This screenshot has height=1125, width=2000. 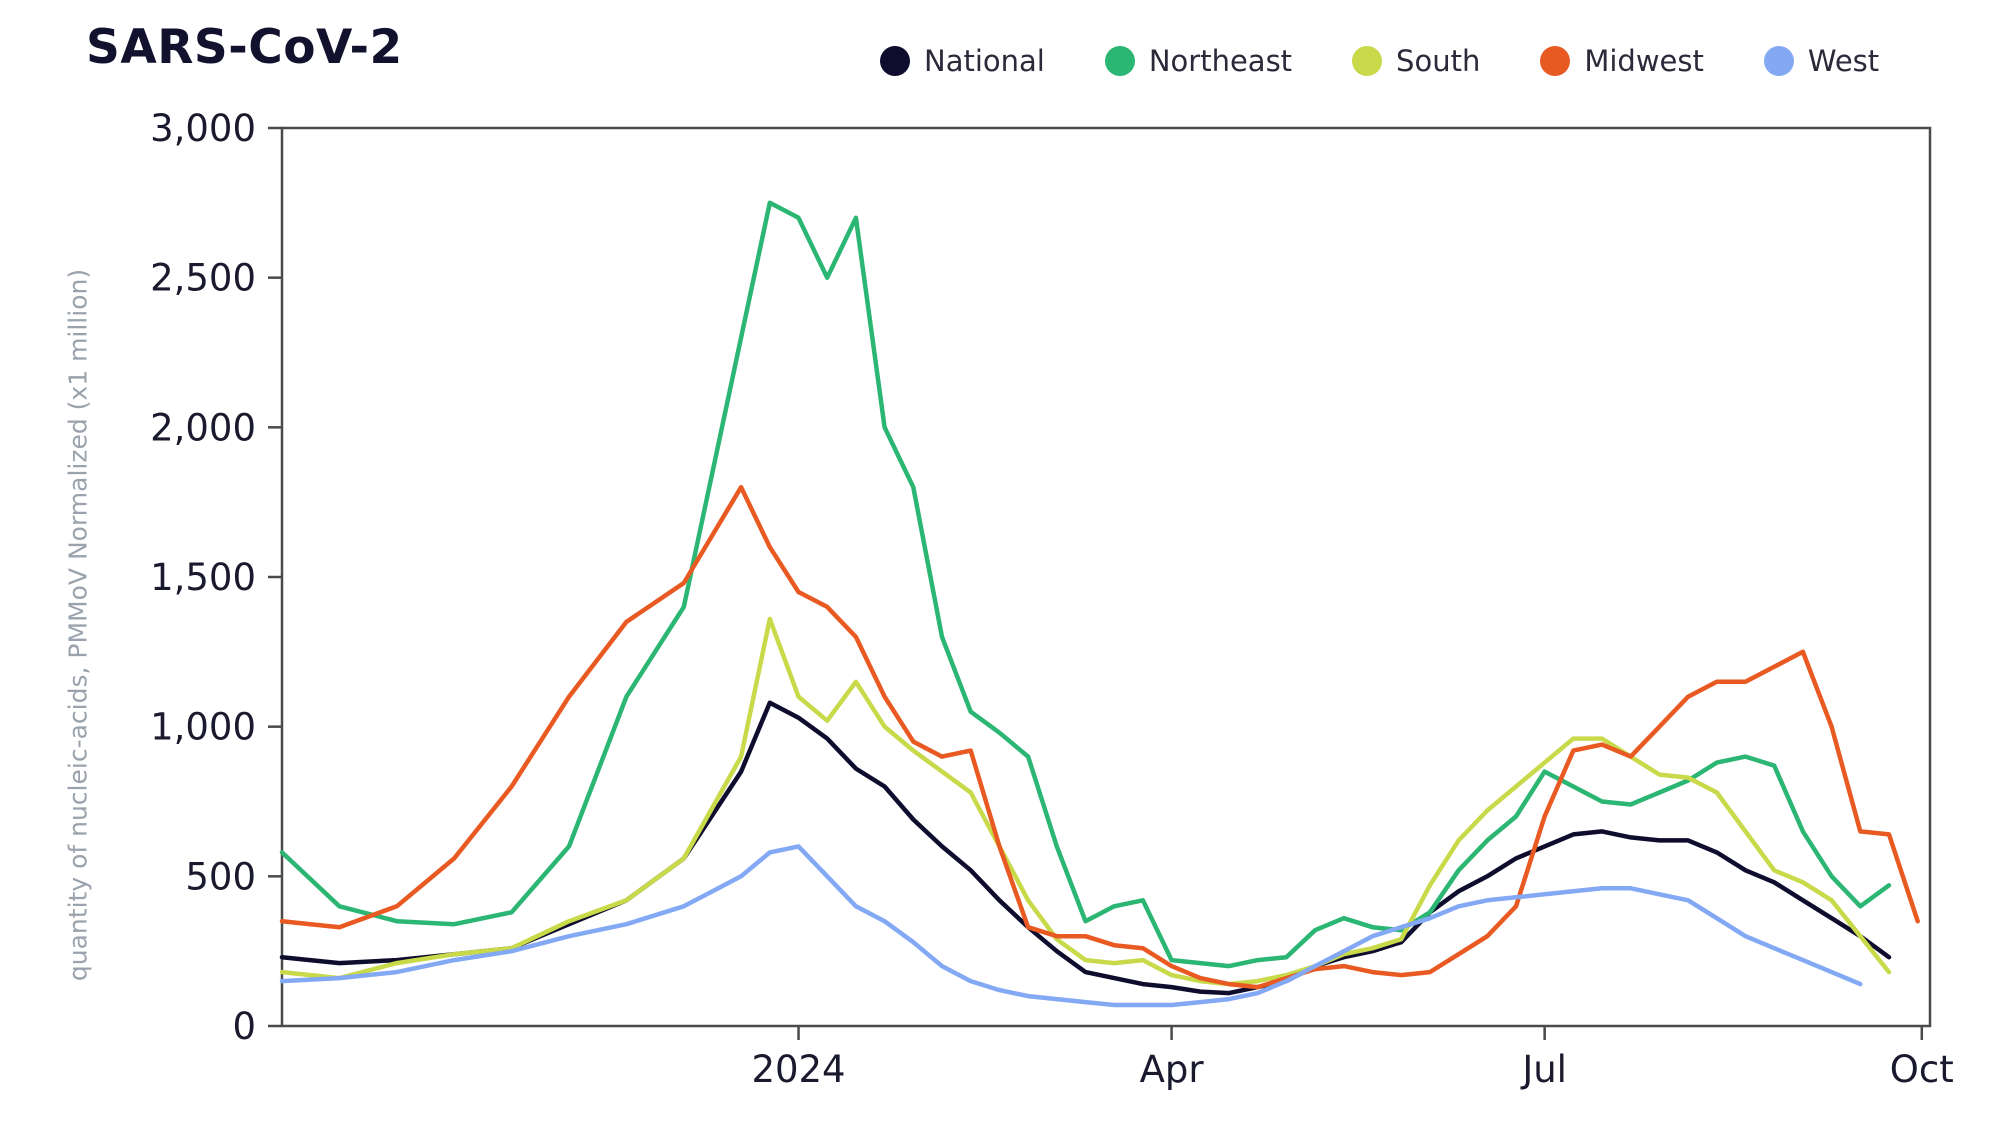 What do you see at coordinates (203, 727) in the screenshot?
I see `y-tick-label: 1,000` at bounding box center [203, 727].